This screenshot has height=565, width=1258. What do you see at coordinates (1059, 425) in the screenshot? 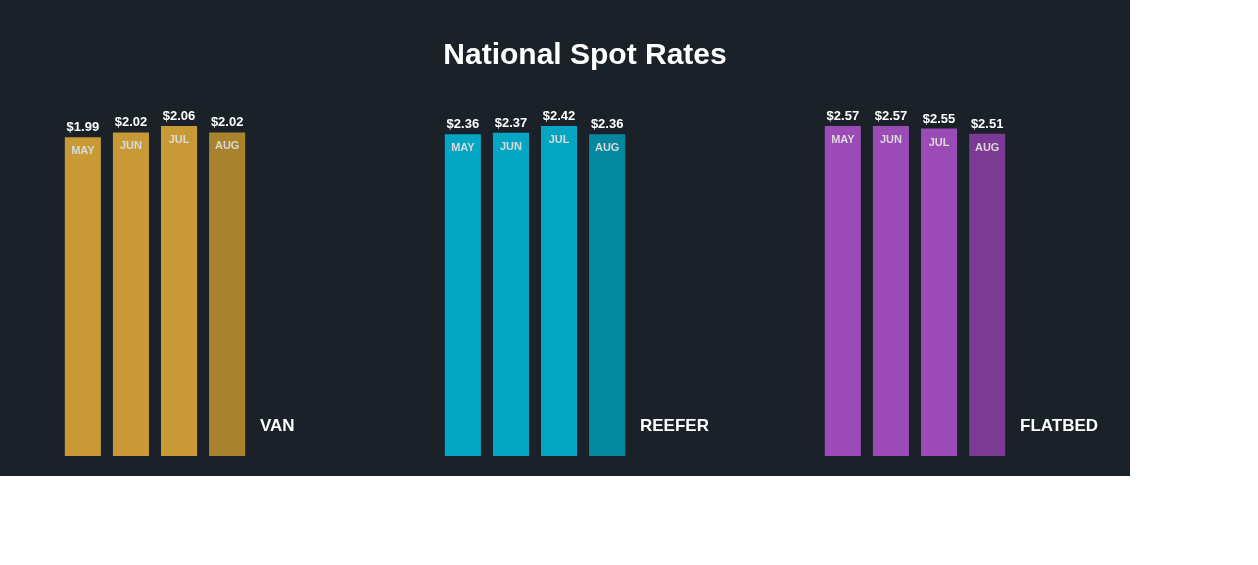
I see `x-axis-title: FLATBED` at bounding box center [1059, 425].